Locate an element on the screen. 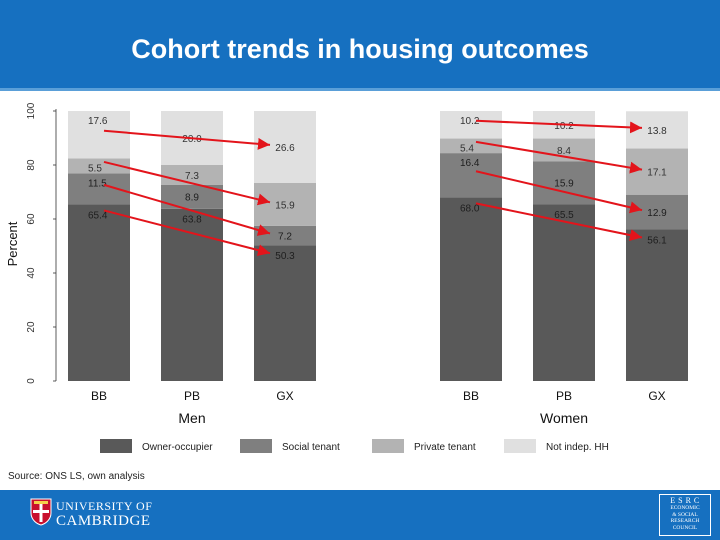  esrc-logo-line: ECONOMIC is located at coordinates (685, 508).